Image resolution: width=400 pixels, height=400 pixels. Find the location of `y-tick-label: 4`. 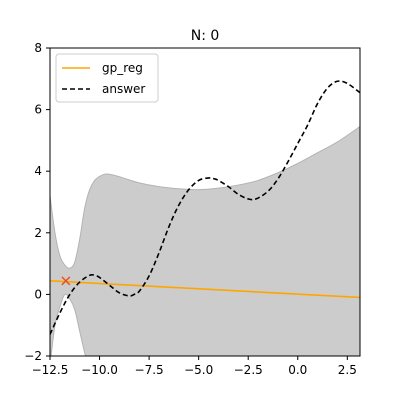

y-tick-label: 4 is located at coordinates (38, 171).